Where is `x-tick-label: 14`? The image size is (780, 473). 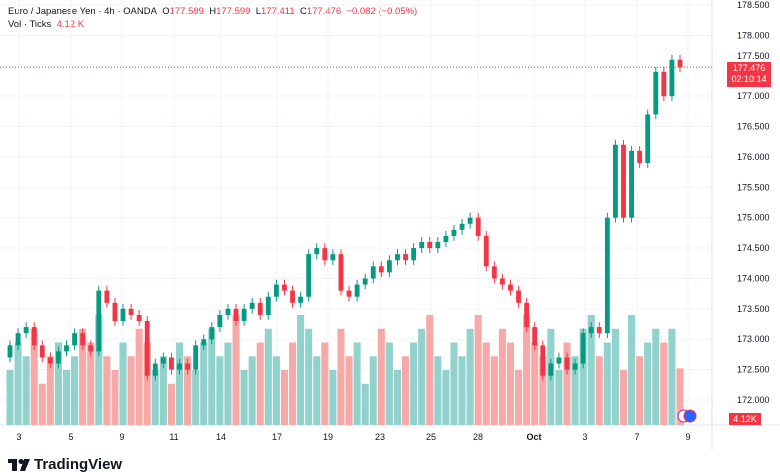
x-tick-label: 14 is located at coordinates (221, 437).